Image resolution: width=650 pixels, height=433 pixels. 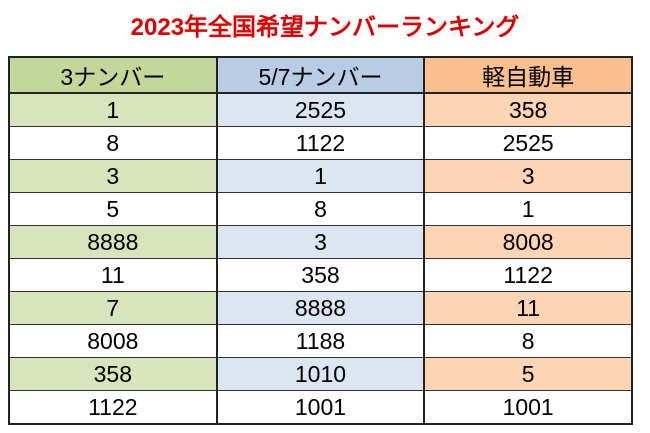 What do you see at coordinates (528, 75) in the screenshot?
I see `column-header: 軽自動車` at bounding box center [528, 75].